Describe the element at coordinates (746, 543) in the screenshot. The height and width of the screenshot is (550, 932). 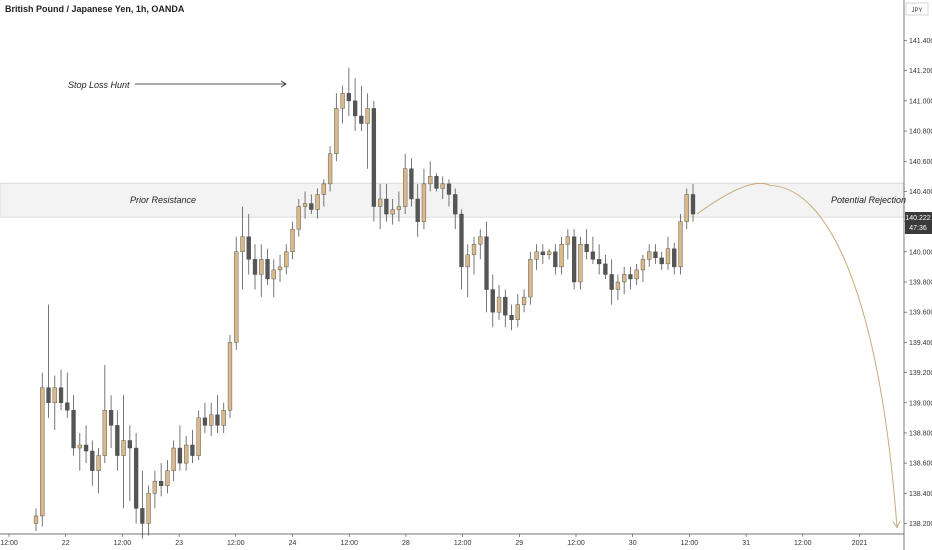
I see `x-tick-label: 31` at that location.